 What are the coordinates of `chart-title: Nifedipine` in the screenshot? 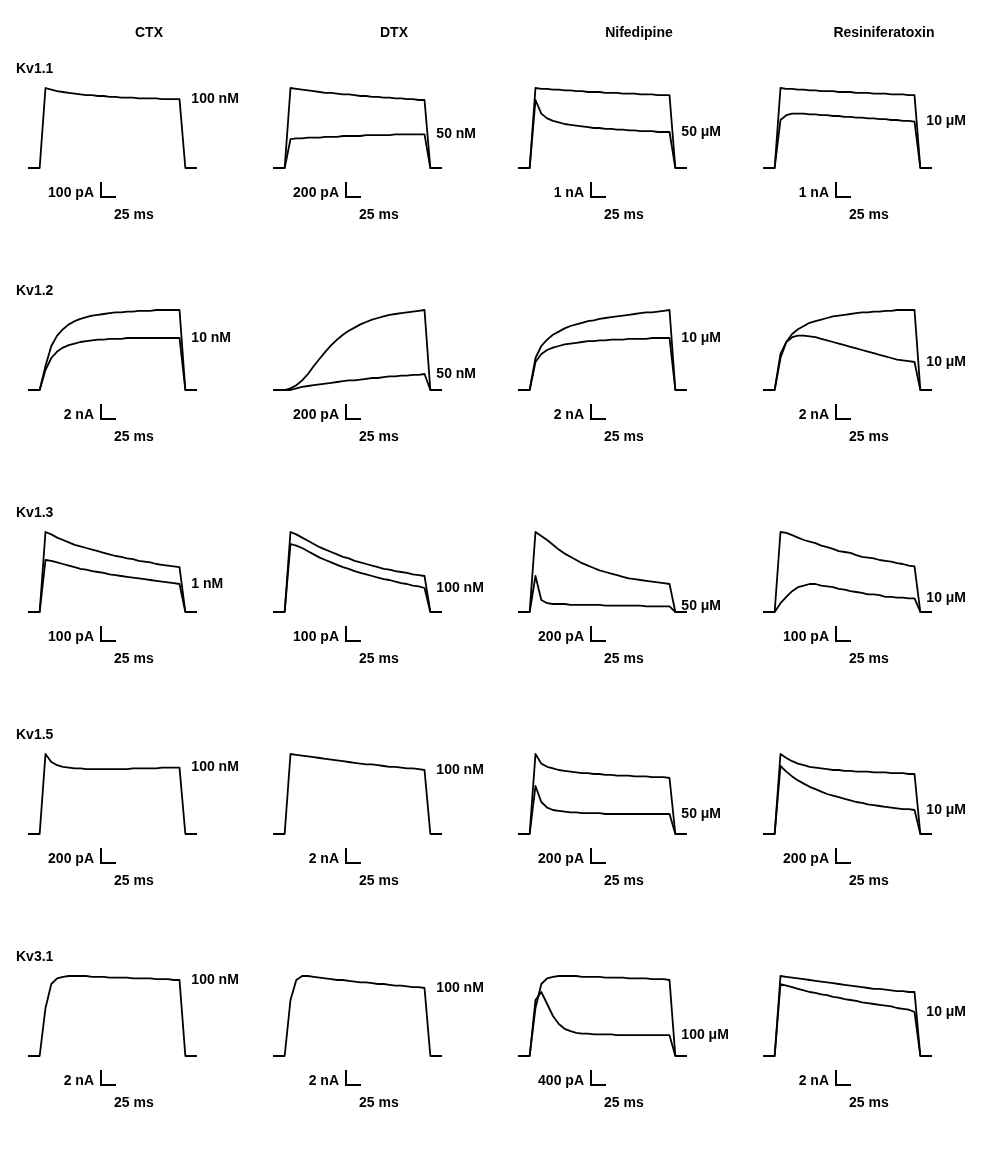 It's located at (639, 32).